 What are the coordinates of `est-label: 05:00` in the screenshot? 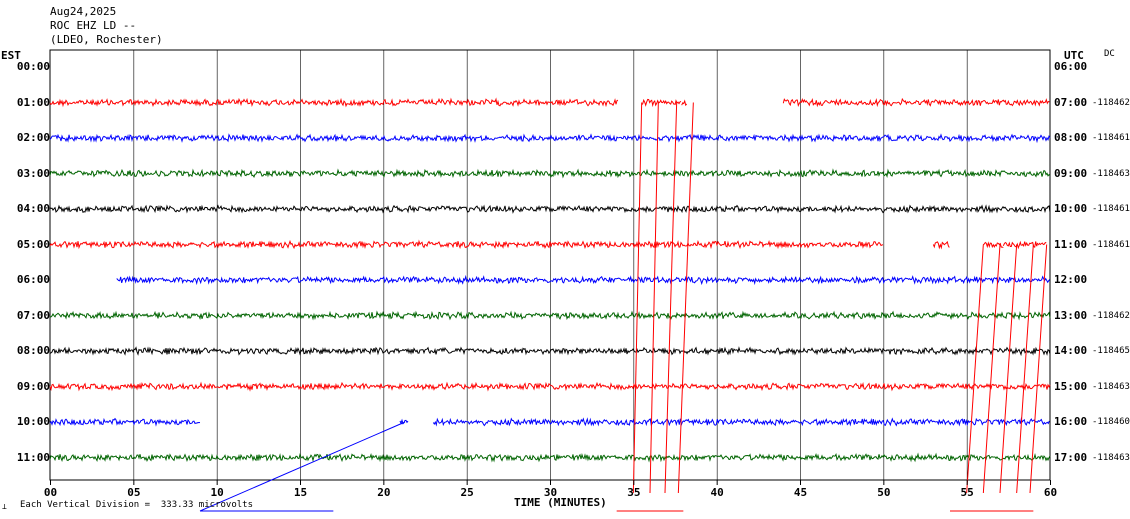 It's located at (33, 244).